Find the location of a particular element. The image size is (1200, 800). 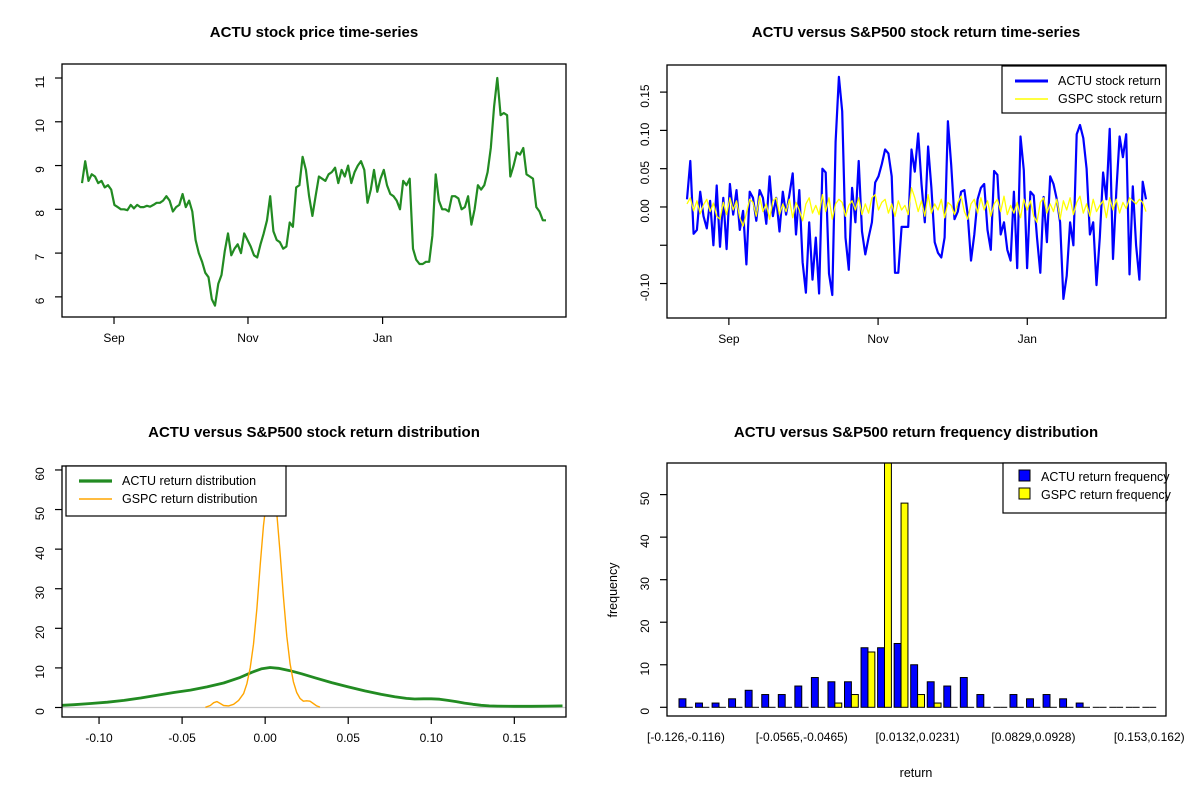

x-tick-label: 0.15 is located at coordinates (515, 738).